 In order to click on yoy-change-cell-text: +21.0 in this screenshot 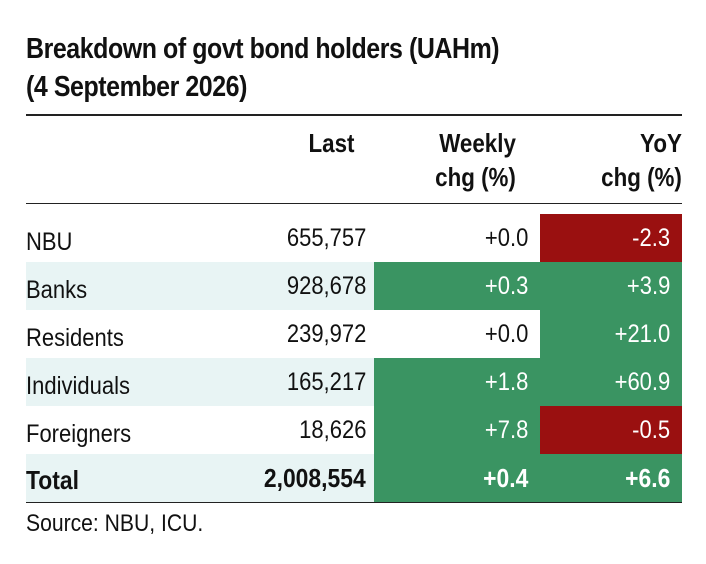, I will do `click(642, 333)`.